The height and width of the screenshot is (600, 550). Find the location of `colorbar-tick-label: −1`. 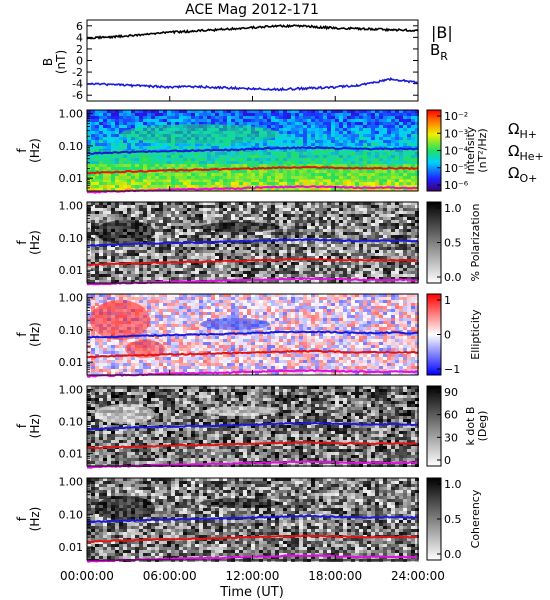

colorbar-tick-label: −1 is located at coordinates (452, 369).